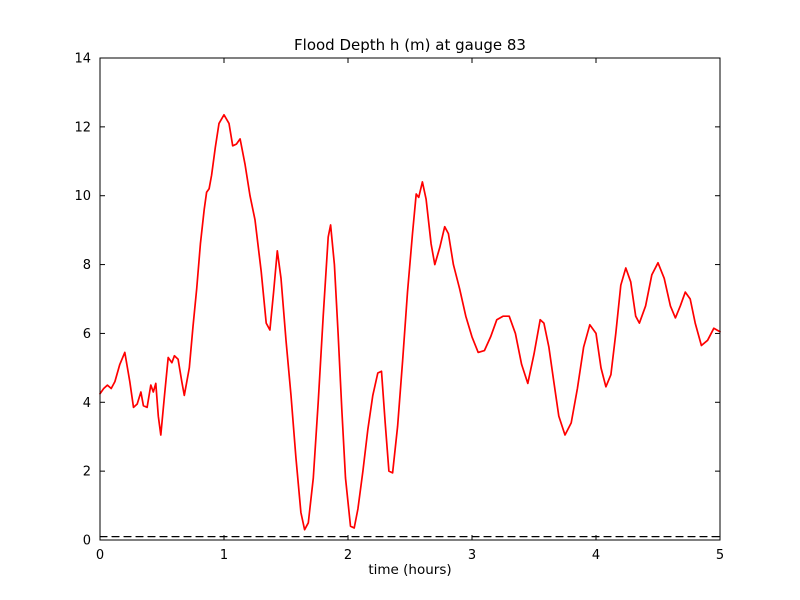 This screenshot has width=800, height=600. What do you see at coordinates (87, 265) in the screenshot?
I see `y-tick-label: 8` at bounding box center [87, 265].